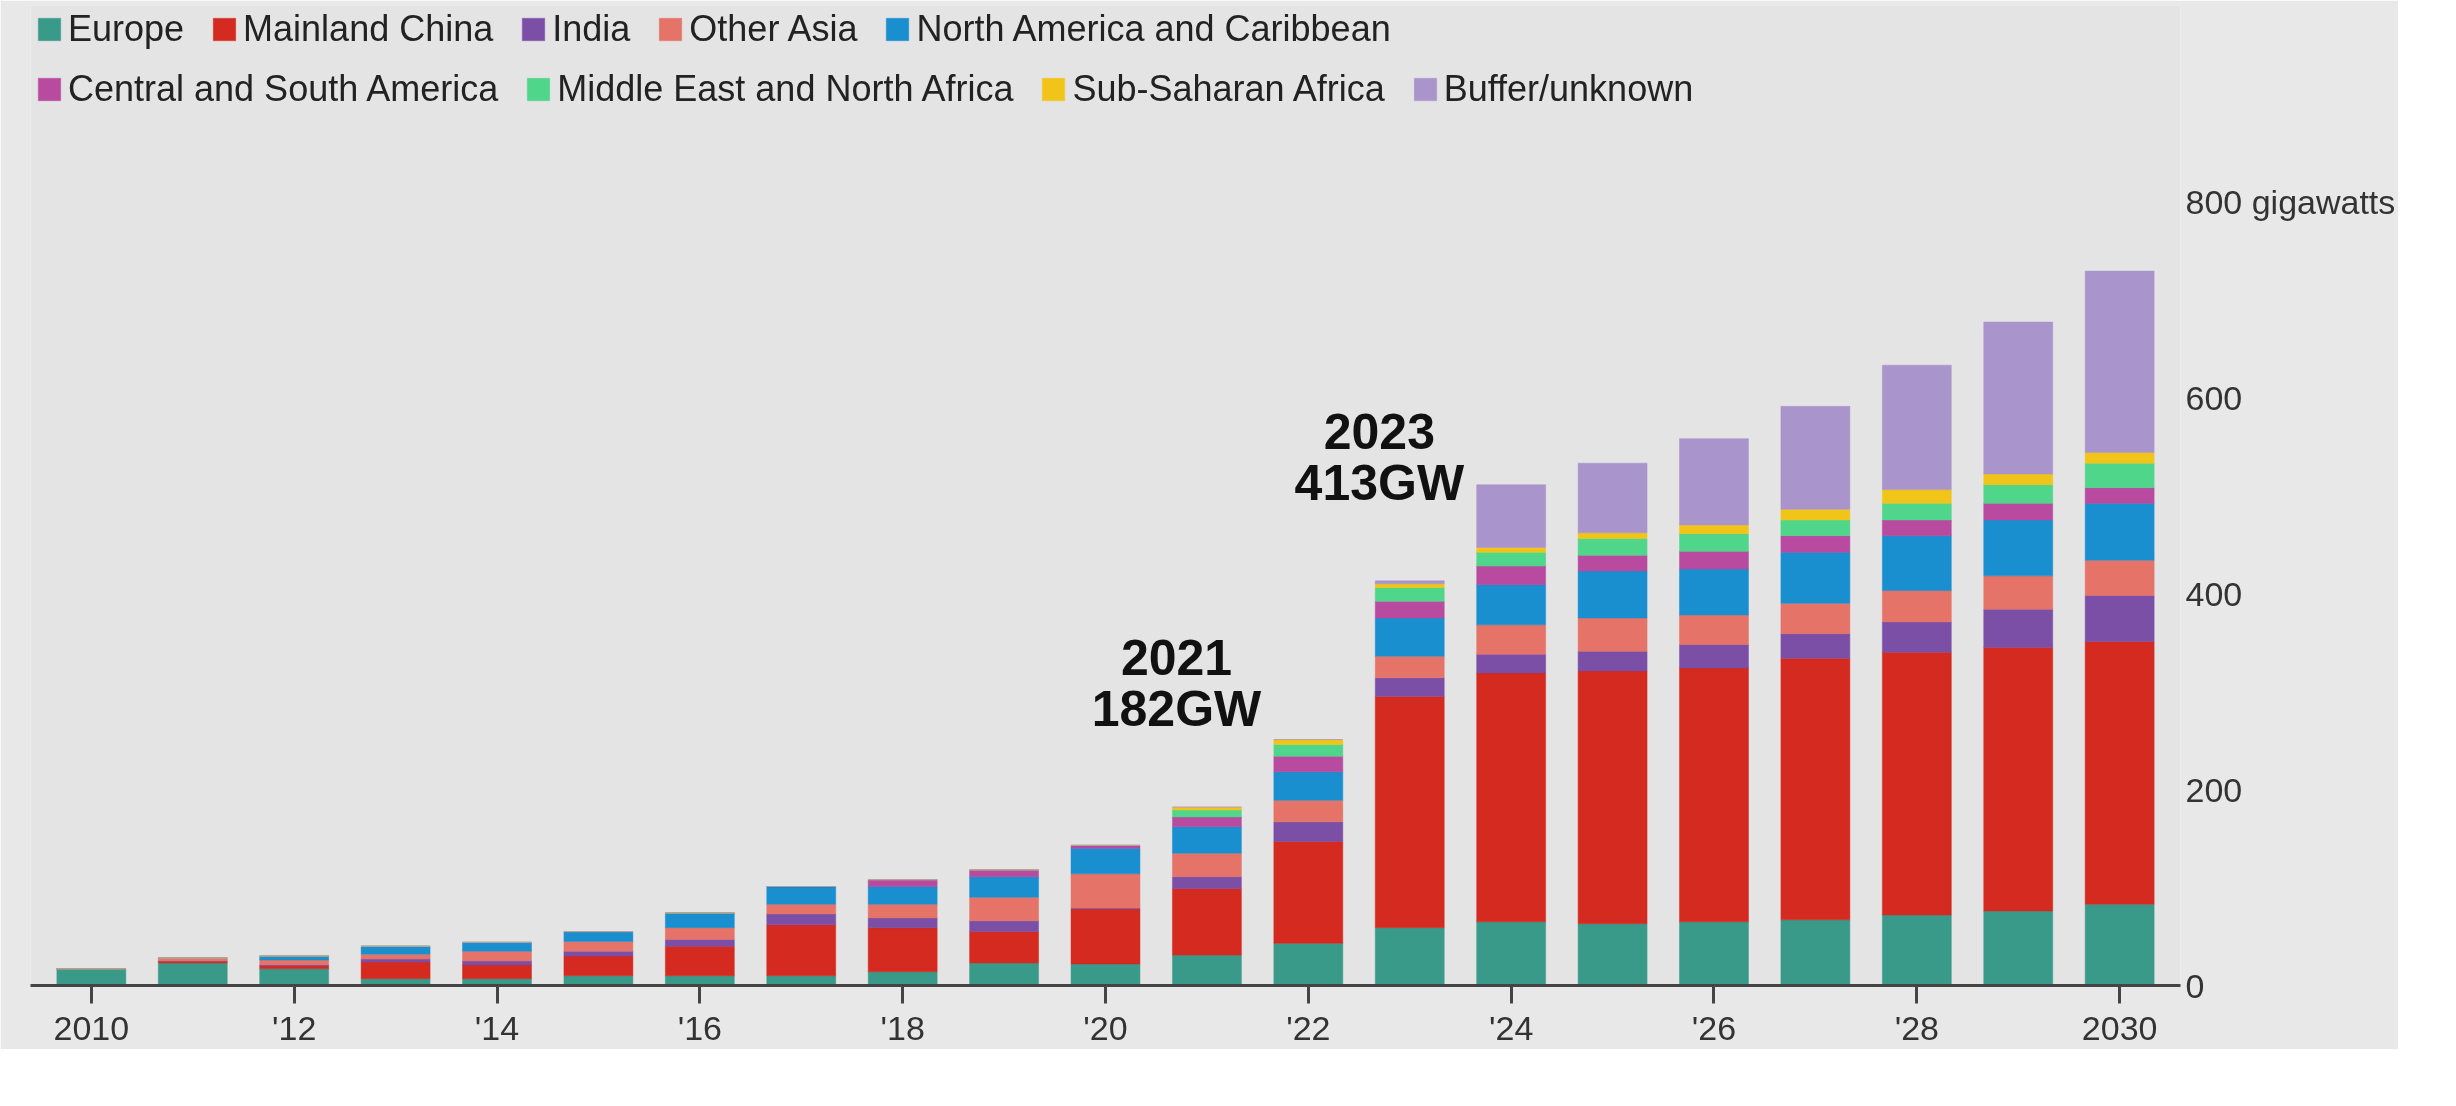 This screenshot has height=1106, width=2456. Describe the element at coordinates (902, 1027) in the screenshot. I see `x-tick-label: '18` at that location.